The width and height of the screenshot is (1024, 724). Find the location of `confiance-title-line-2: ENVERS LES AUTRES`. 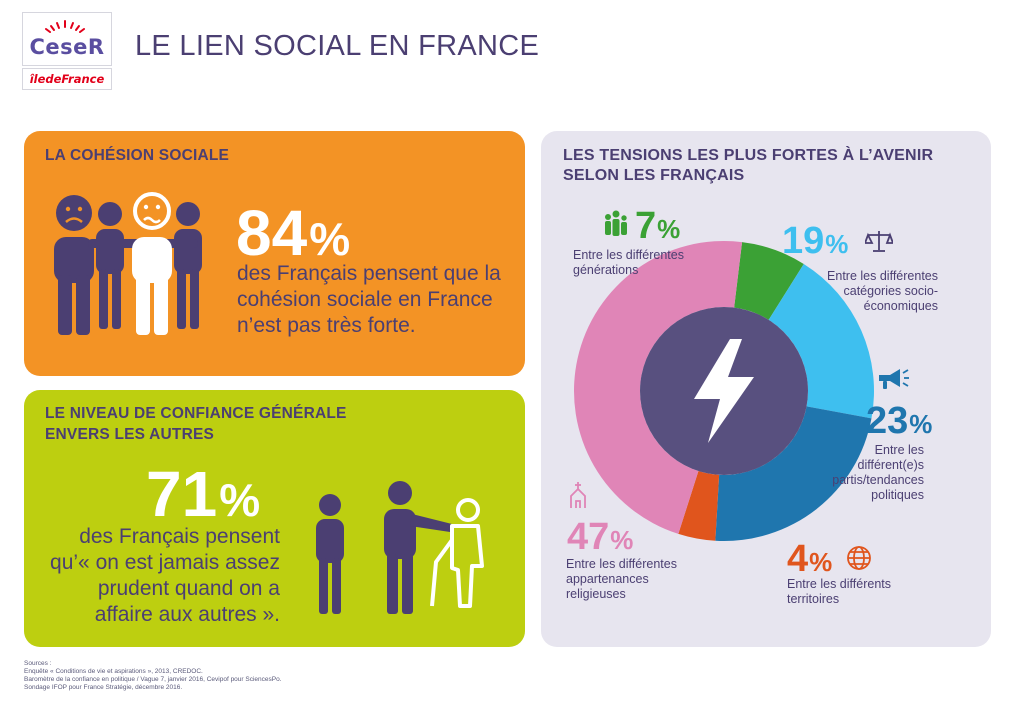

confiance-title-line-2: ENVERS LES AUTRES is located at coordinates (130, 434).